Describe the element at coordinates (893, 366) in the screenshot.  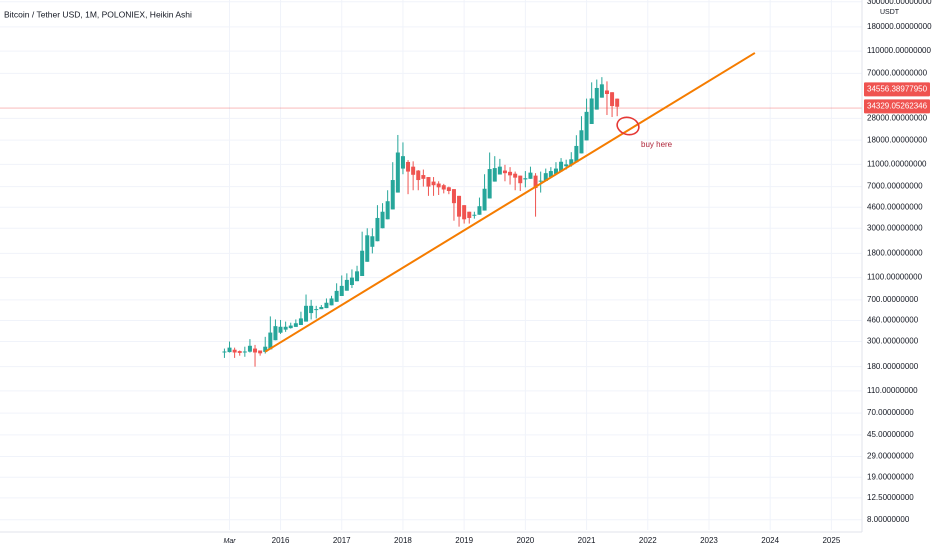
I see `y-tick-label: 180.00000000` at that location.